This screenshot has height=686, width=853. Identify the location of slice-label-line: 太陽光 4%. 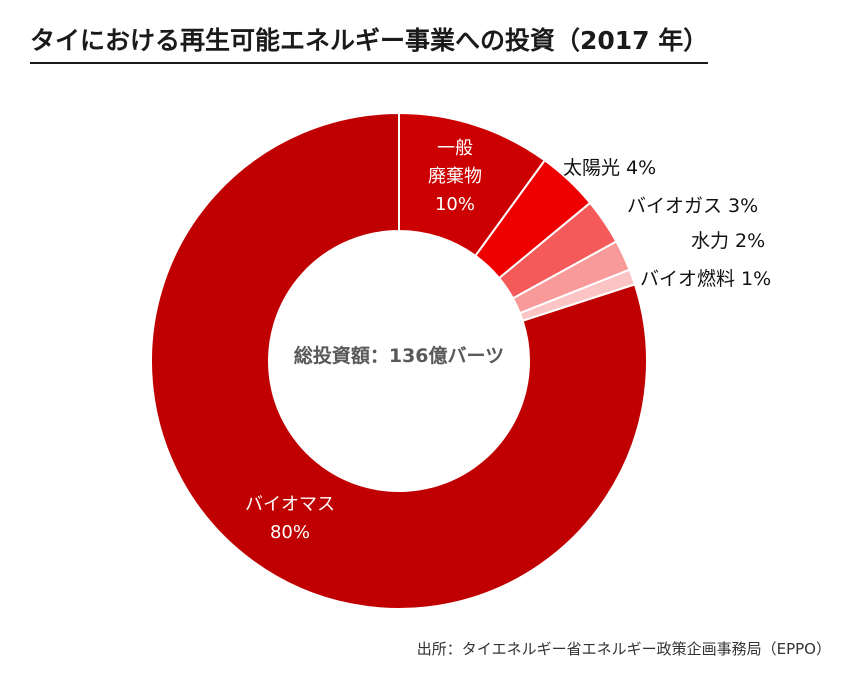
(609, 168).